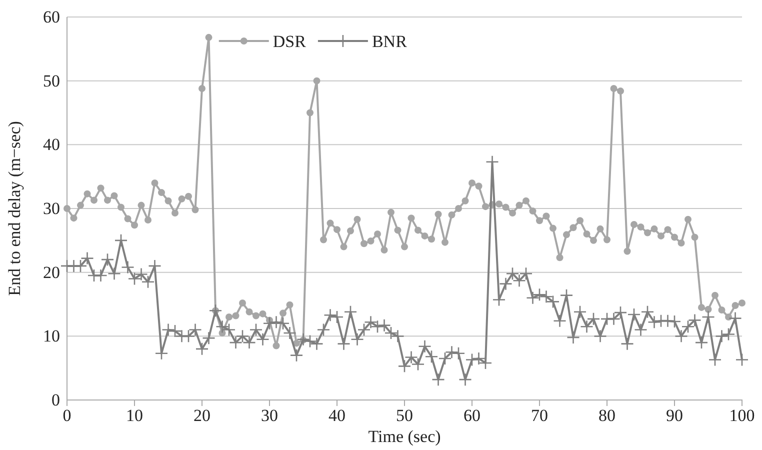  Describe the element at coordinates (51, 144) in the screenshot. I see `y-tick-label: 40` at that location.